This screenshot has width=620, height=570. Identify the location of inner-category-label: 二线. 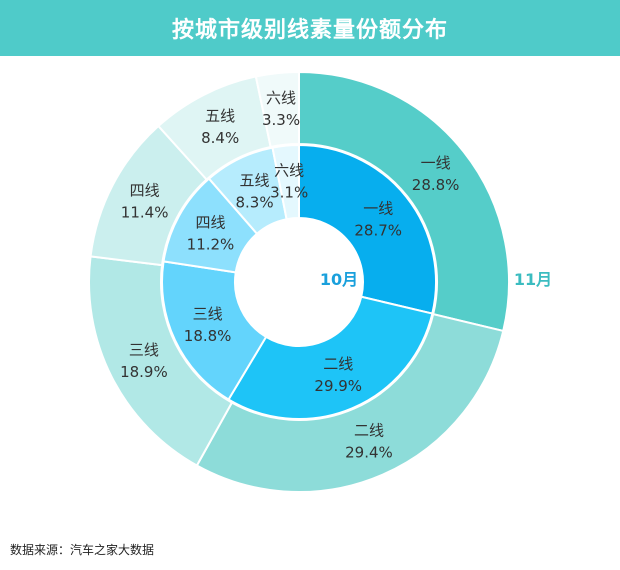
(338, 364).